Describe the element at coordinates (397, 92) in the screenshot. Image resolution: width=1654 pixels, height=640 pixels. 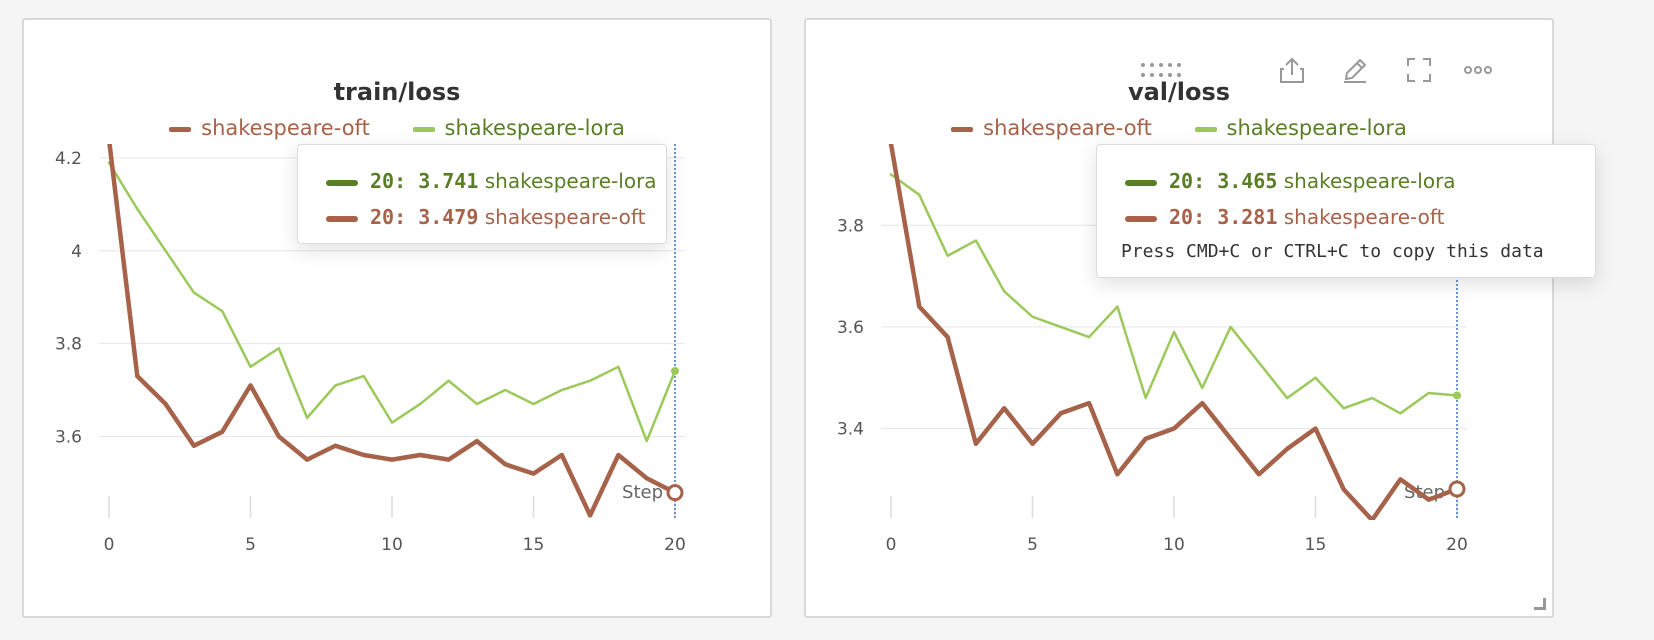
I see `chart-title: train/loss` at that location.